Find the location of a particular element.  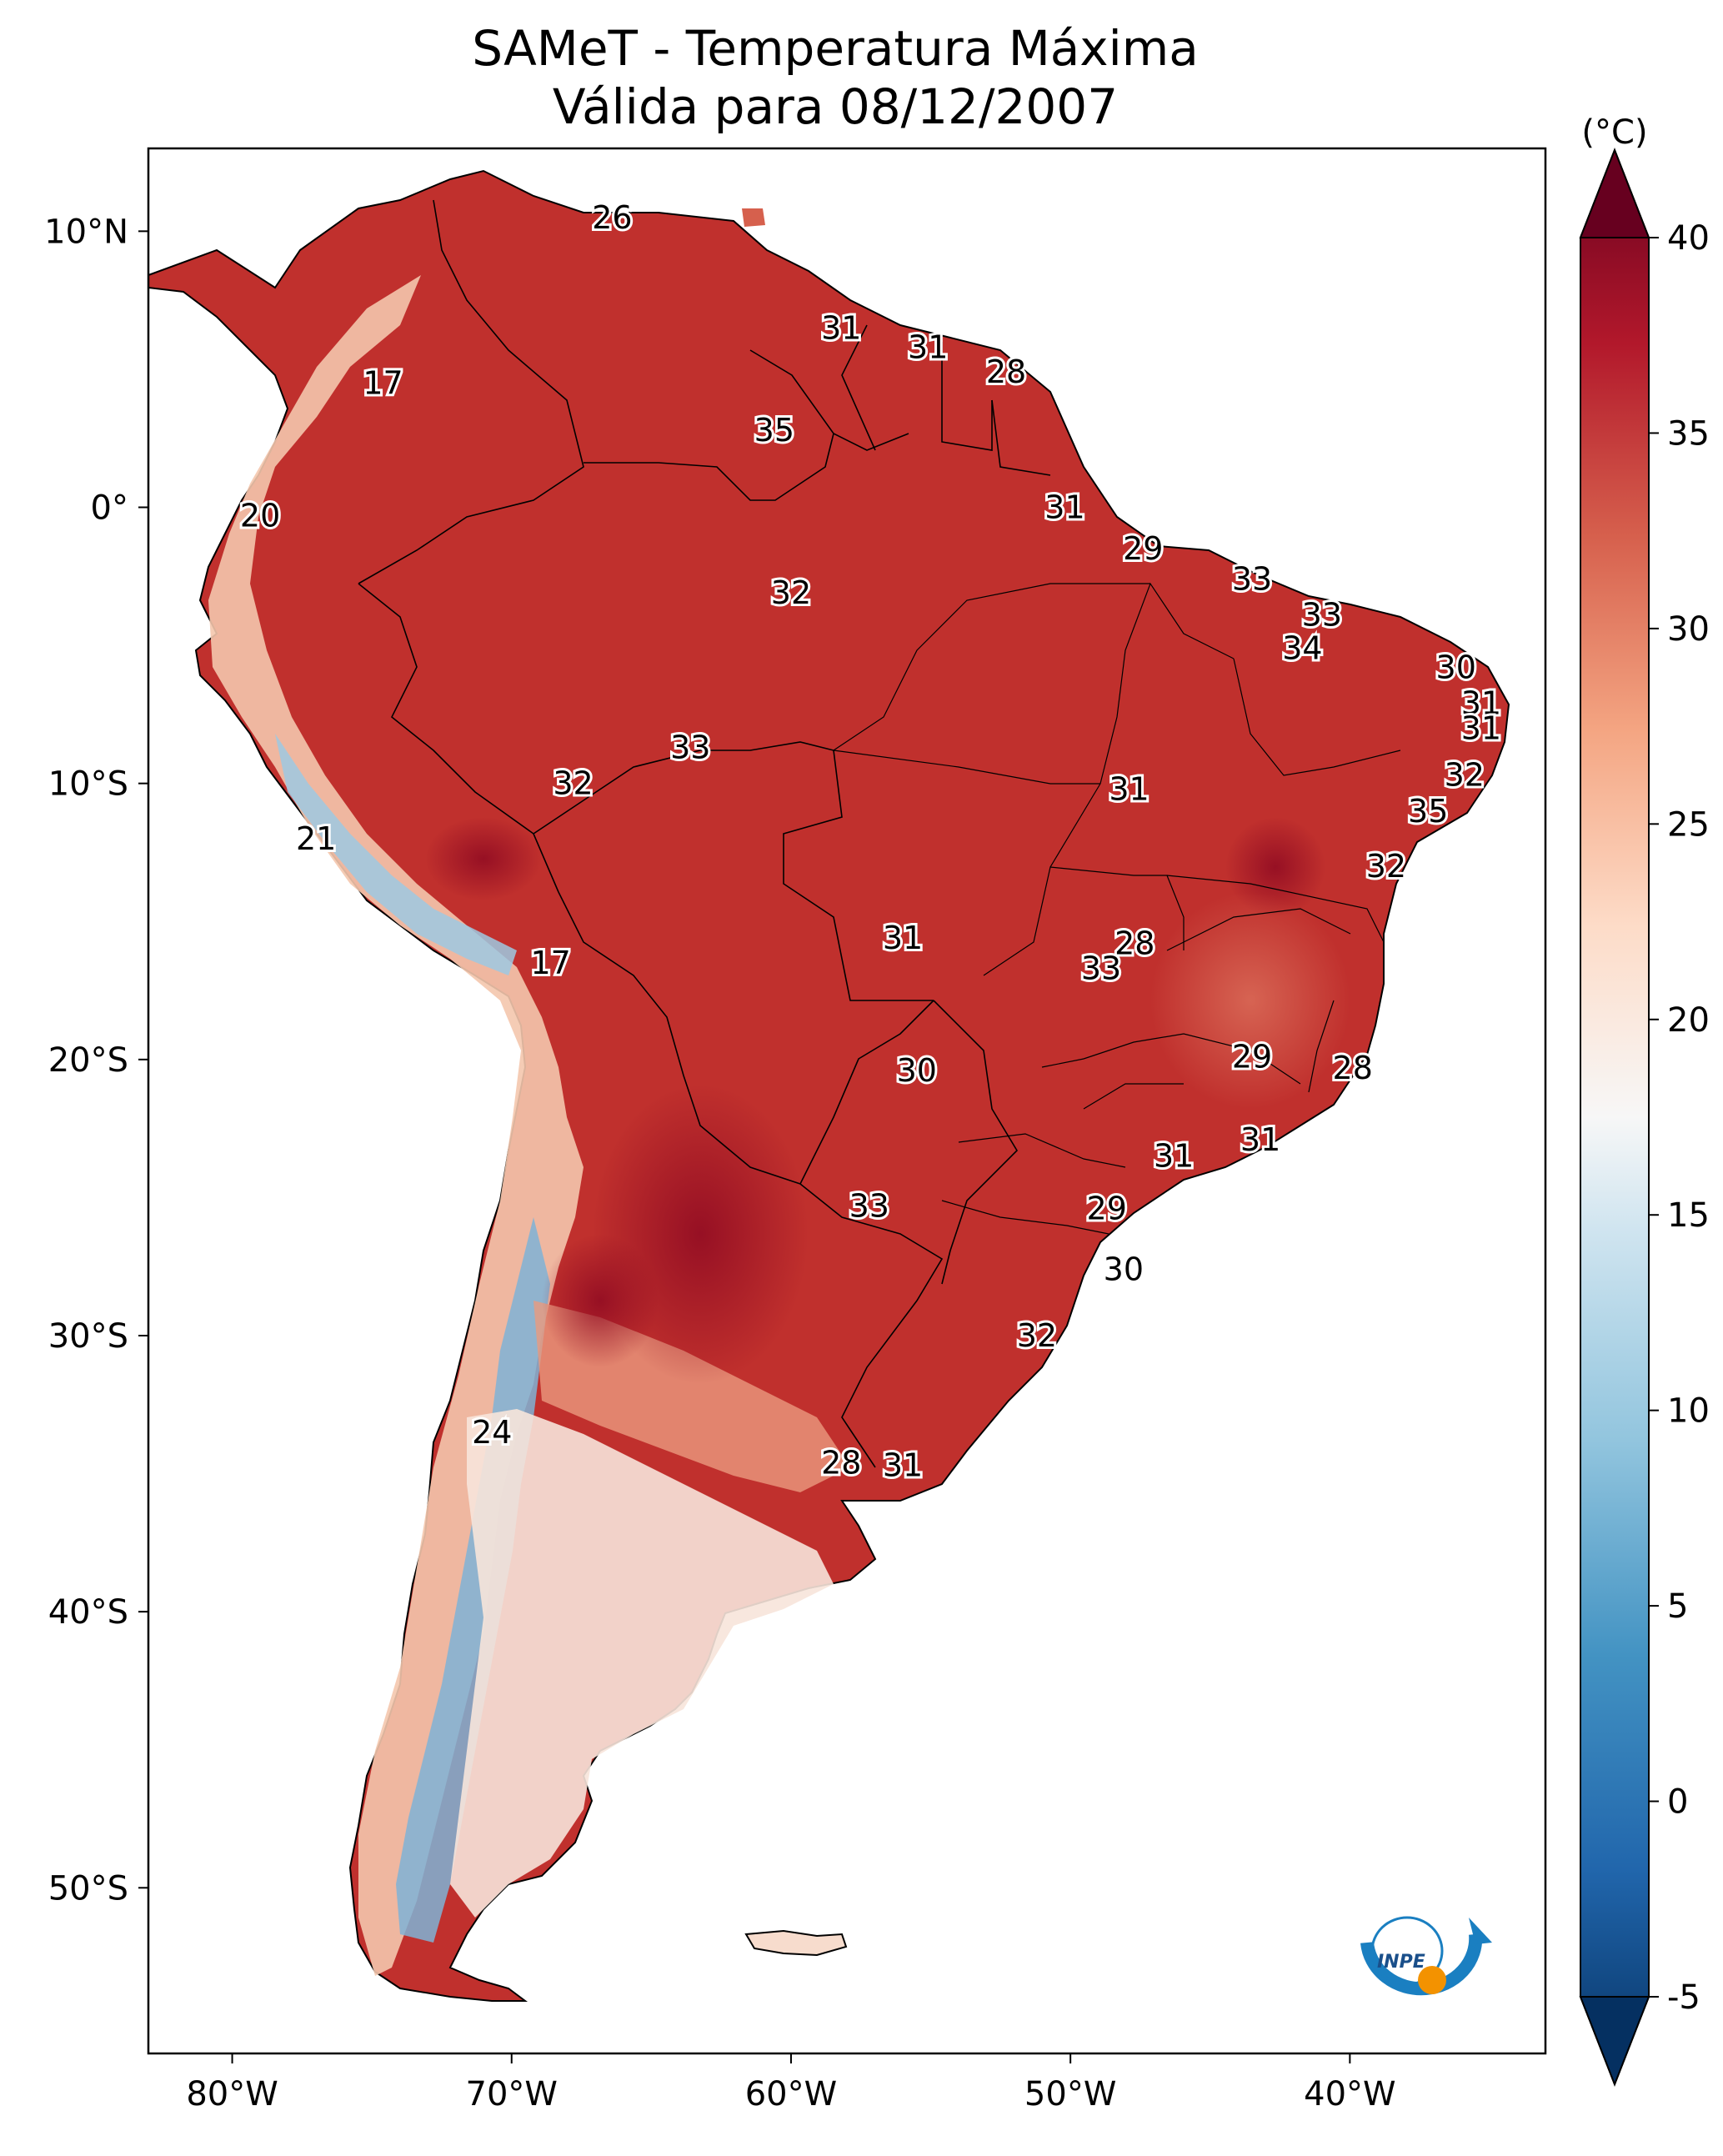

patagonia-light is located at coordinates (642, 1664).